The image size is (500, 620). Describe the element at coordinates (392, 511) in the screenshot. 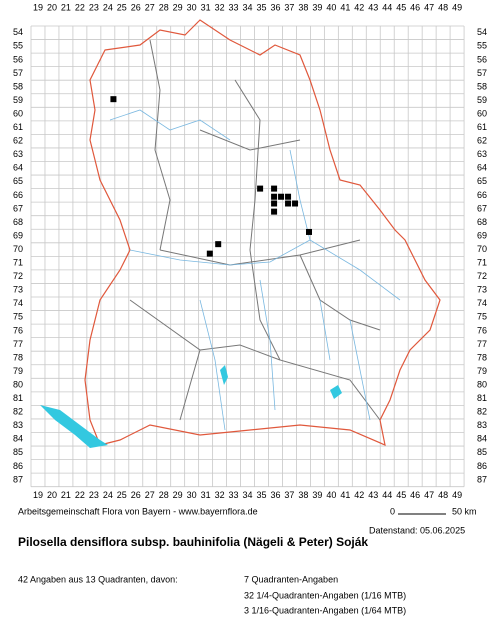

I see `scale-start: 0` at that location.